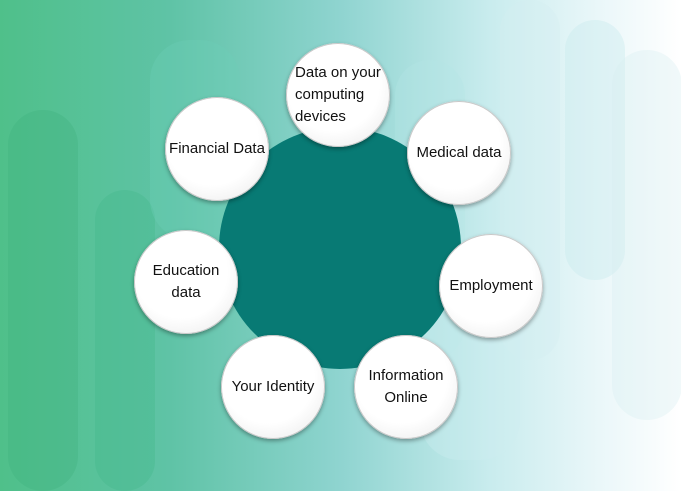  I want to click on node-your-identity: Your Identity, so click(273, 387).